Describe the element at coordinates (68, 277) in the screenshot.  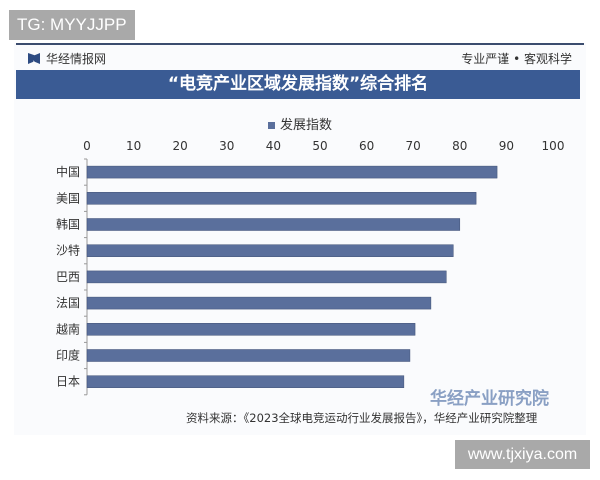
I see `category-label: 巴西` at that location.